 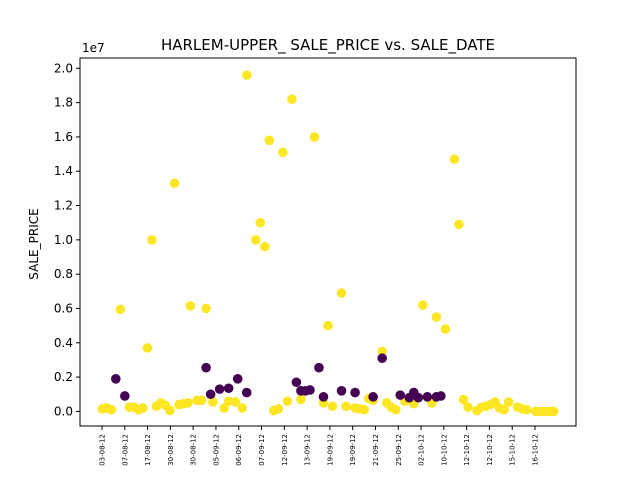 I want to click on x-tick-label: 03-08-12, so click(x=103, y=450).